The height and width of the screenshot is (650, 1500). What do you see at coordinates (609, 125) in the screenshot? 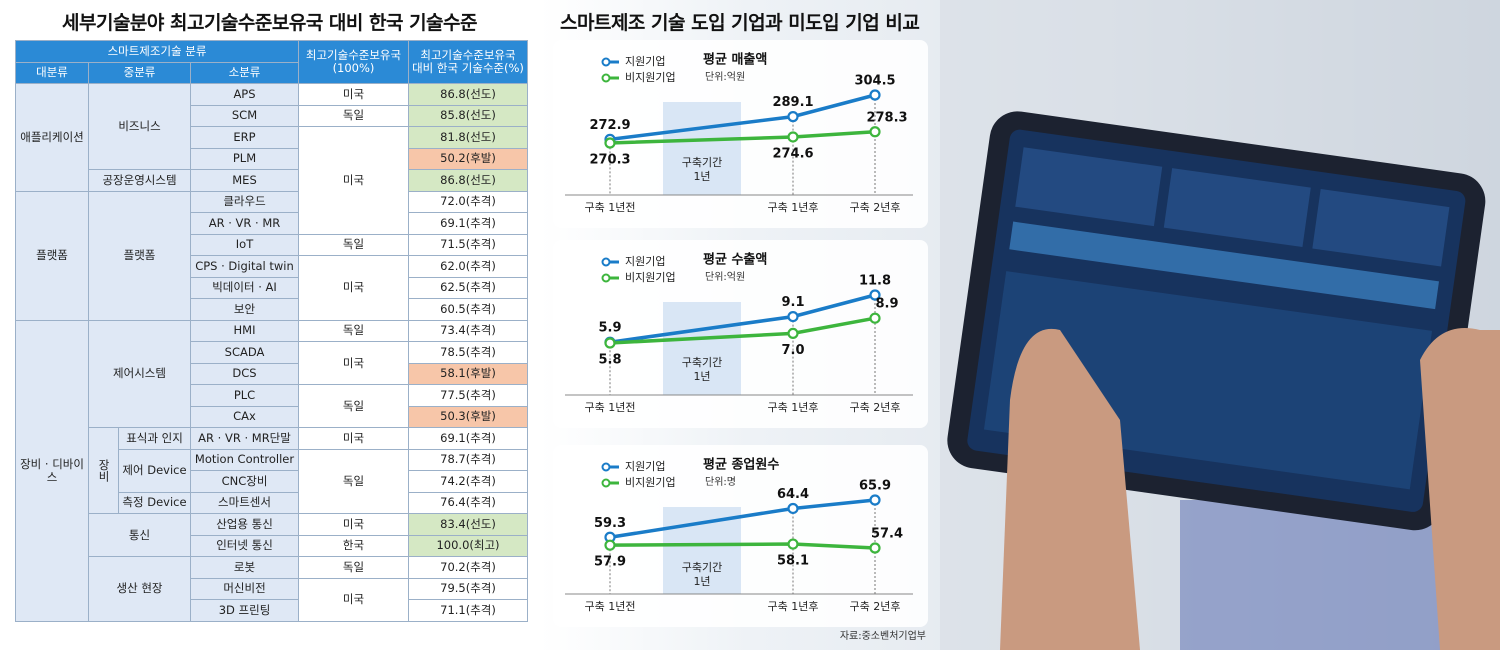
I see `value-label: 272.9` at bounding box center [609, 125].